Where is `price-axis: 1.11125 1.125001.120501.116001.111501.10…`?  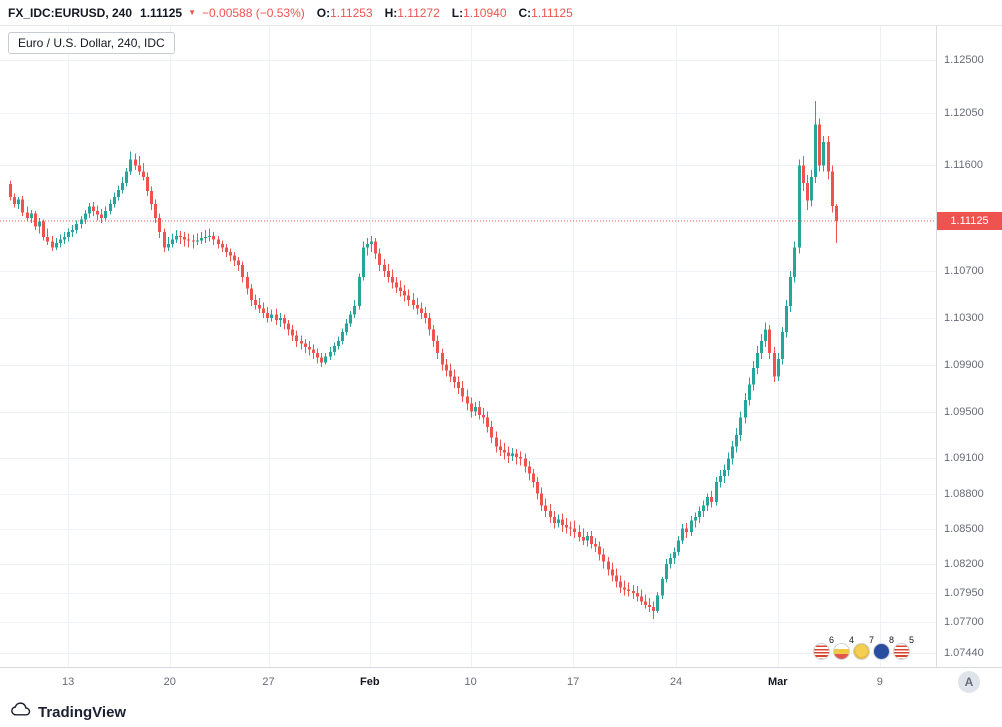
price-axis: 1.11125 1.125001.120501.116001.111501.10… is located at coordinates (969, 346).